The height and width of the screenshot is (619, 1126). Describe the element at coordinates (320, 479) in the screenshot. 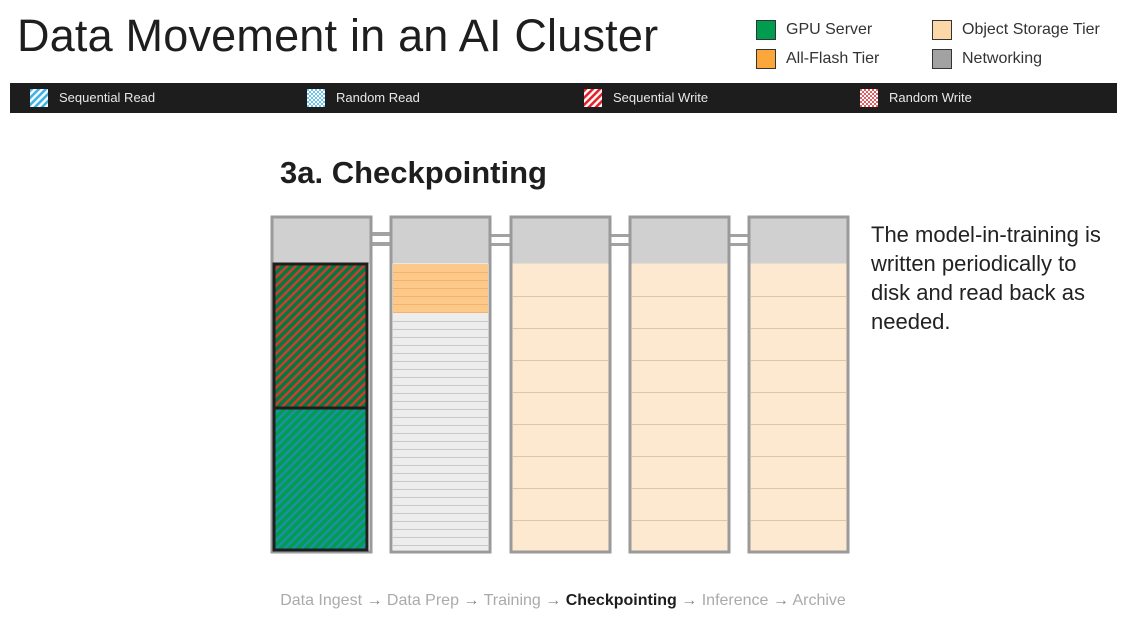

I see `checkpoint-read-block` at that location.